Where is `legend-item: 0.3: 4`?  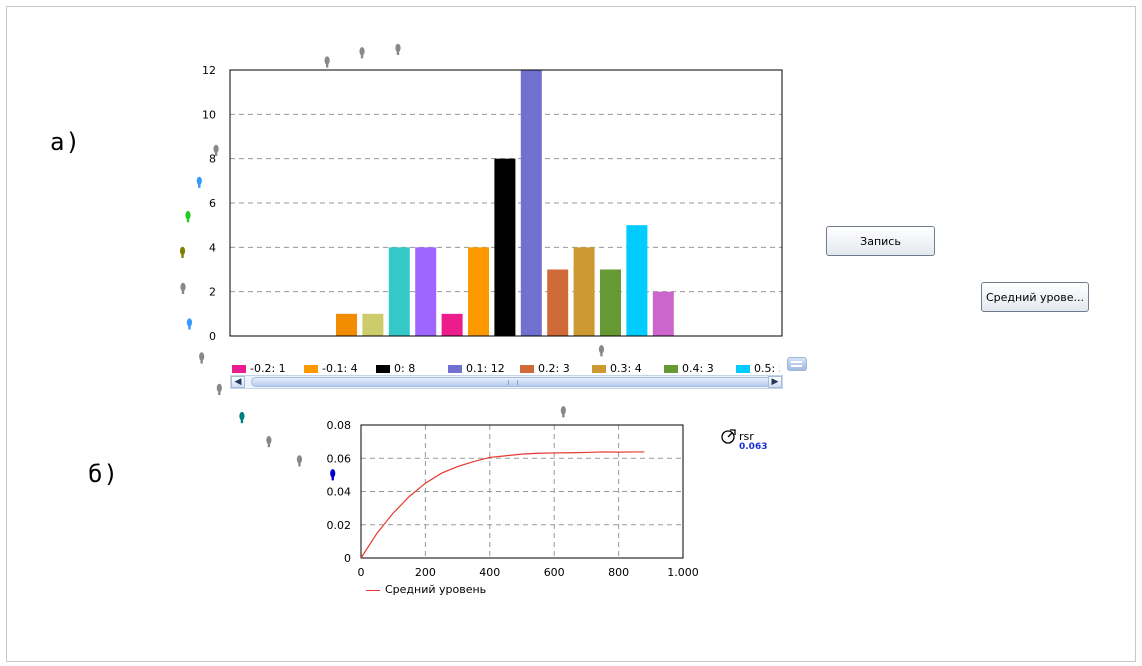 legend-item: 0.3: 4 is located at coordinates (617, 369).